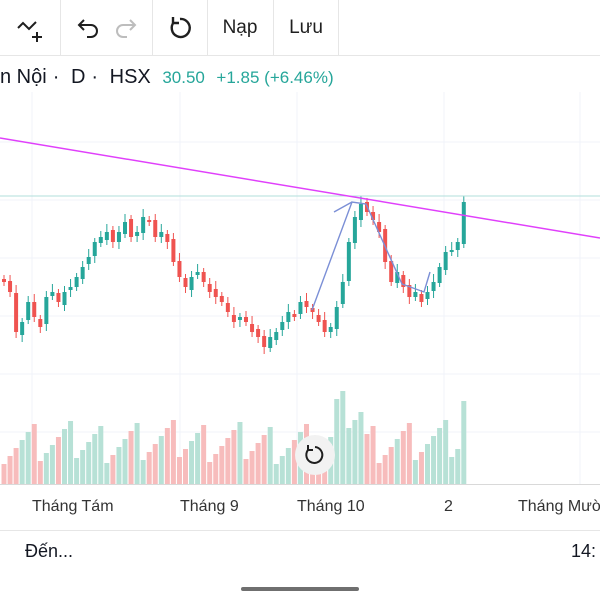  Describe the element at coordinates (306, 27) in the screenshot. I see `save-button: Lưu` at that location.